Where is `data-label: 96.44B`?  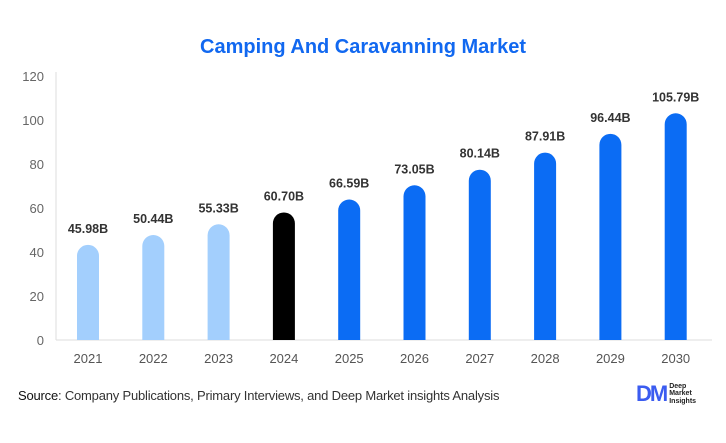
data-label: 96.44B is located at coordinates (610, 118).